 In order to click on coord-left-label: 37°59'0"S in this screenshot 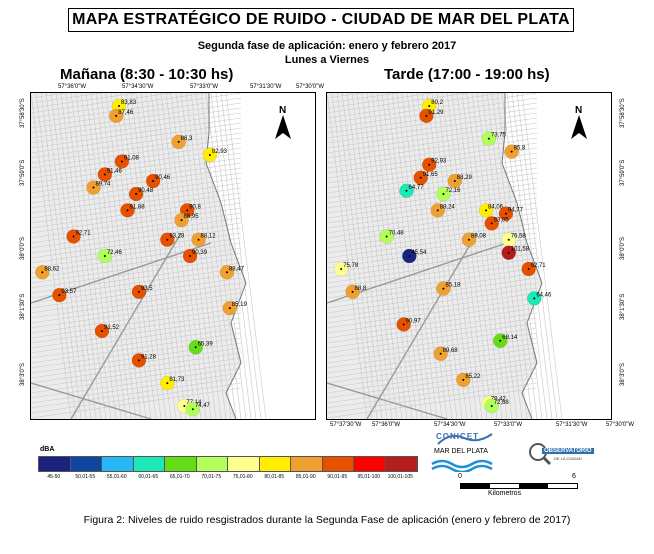, I will do `click(23, 172)`.